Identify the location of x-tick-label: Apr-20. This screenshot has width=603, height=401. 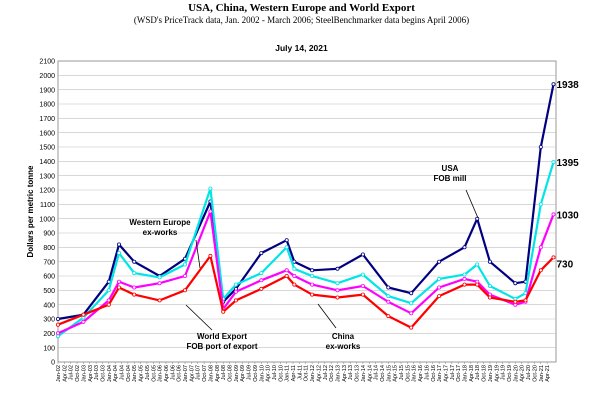
(523, 373).